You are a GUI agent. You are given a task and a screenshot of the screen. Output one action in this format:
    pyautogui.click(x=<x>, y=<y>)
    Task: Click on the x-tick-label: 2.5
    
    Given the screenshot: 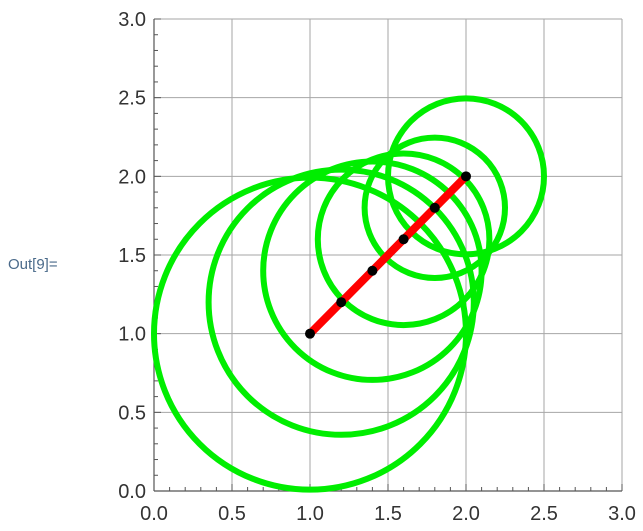 What is the action you would take?
    pyautogui.click(x=544, y=514)
    